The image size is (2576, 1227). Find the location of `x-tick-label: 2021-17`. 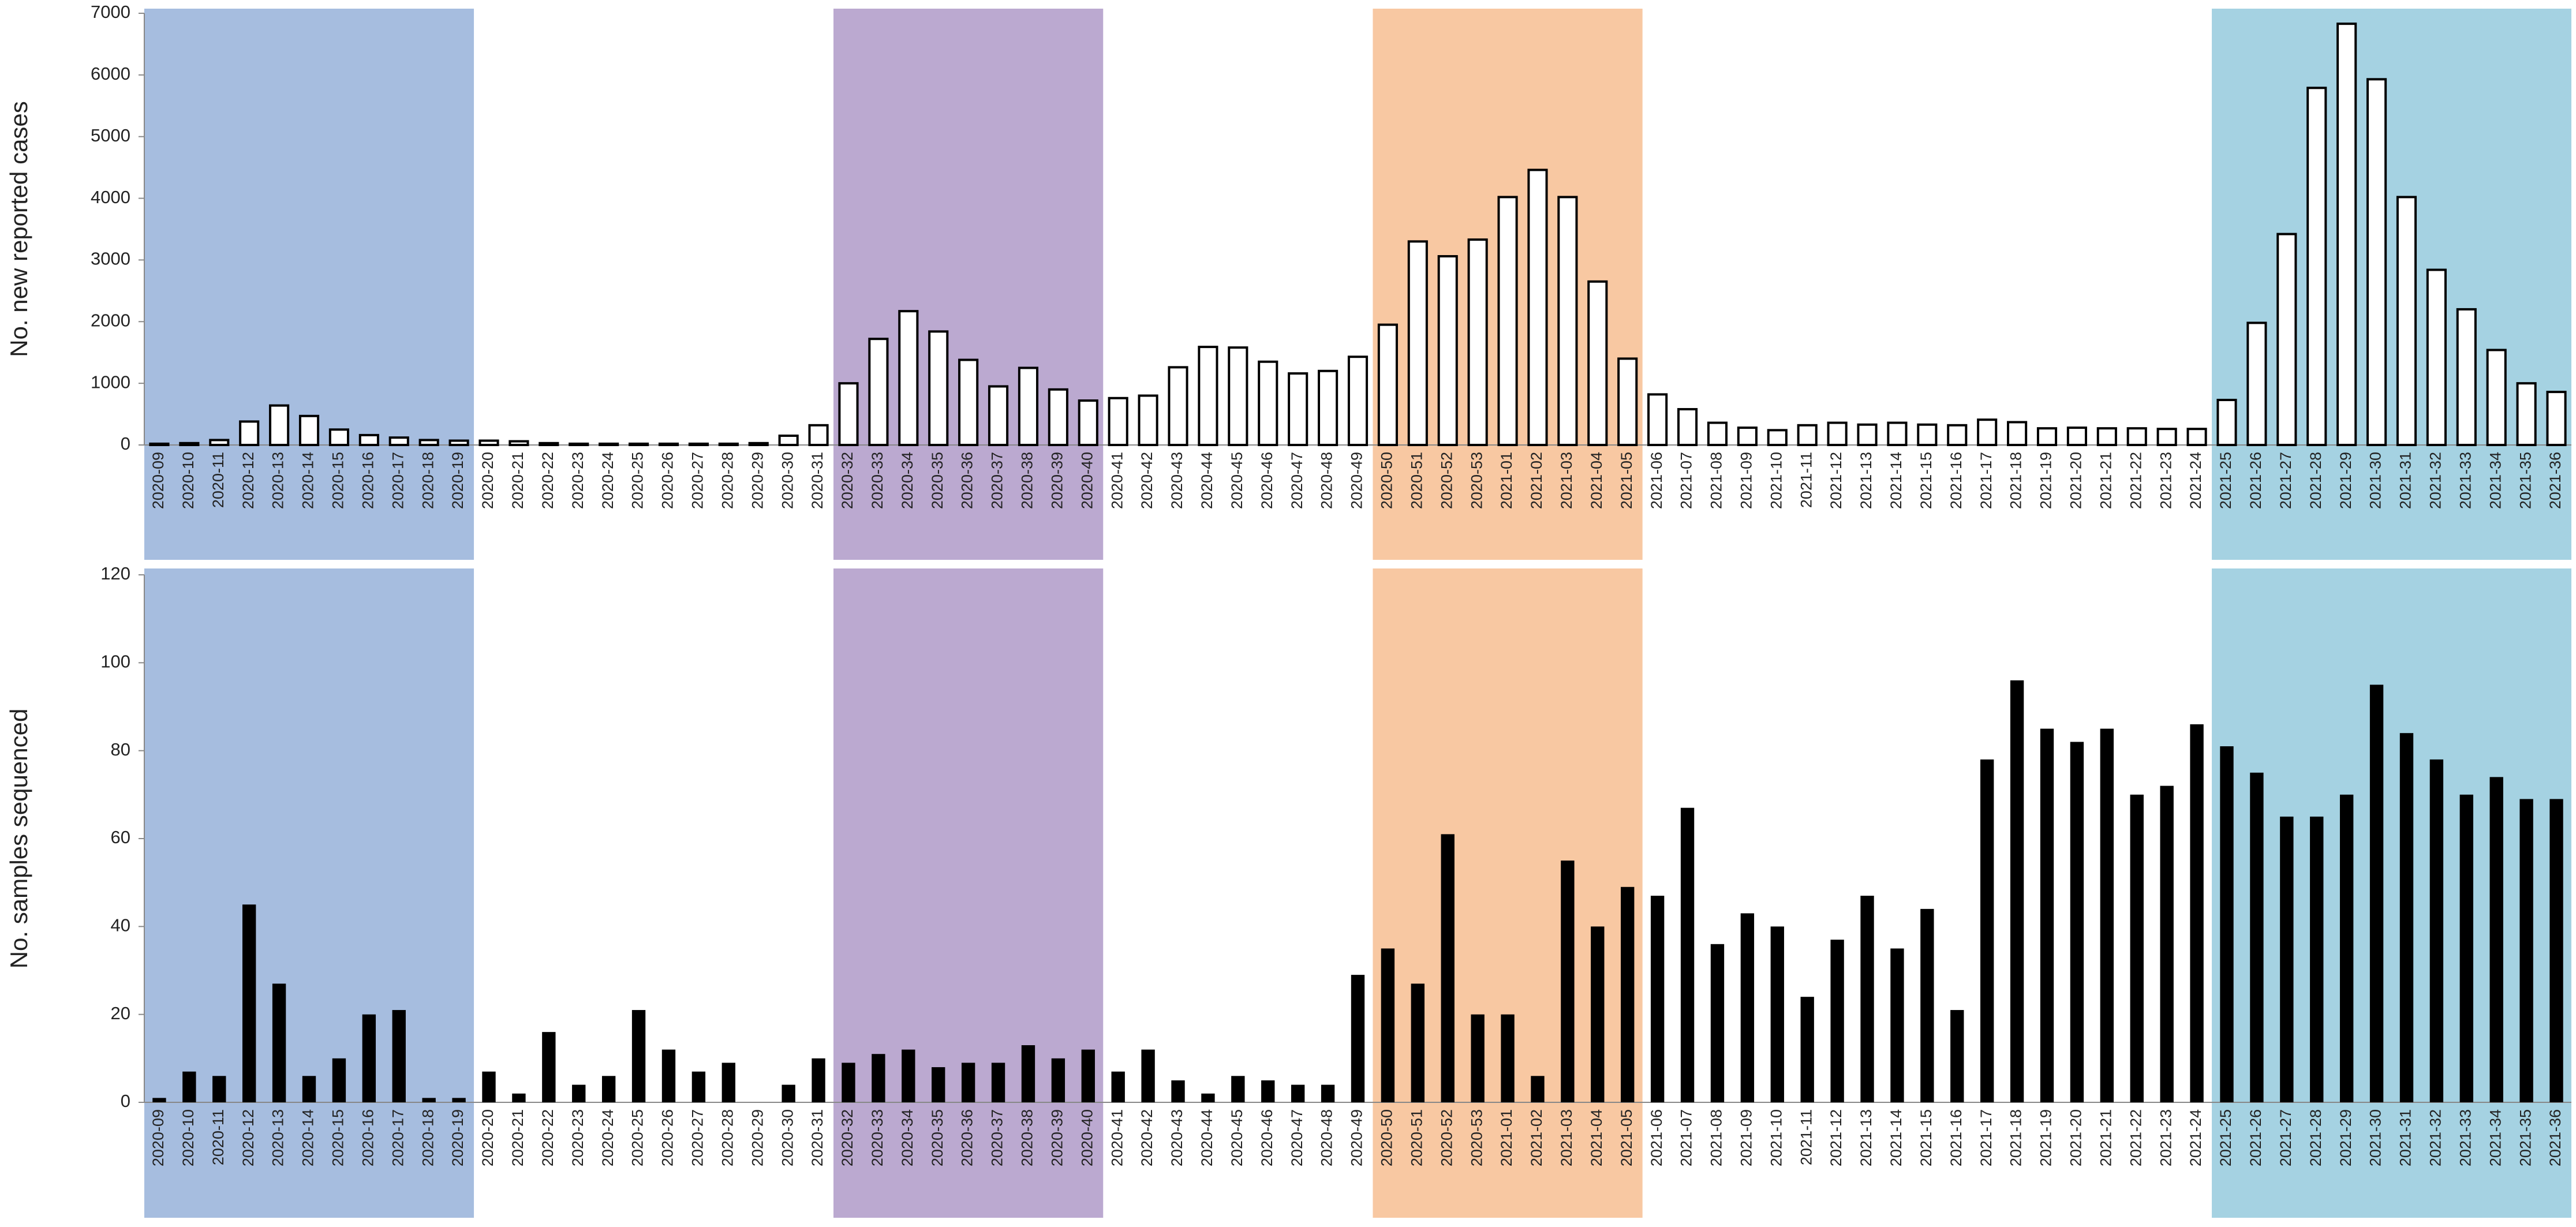

x-tick-label: 2021-17 is located at coordinates (1986, 1137).